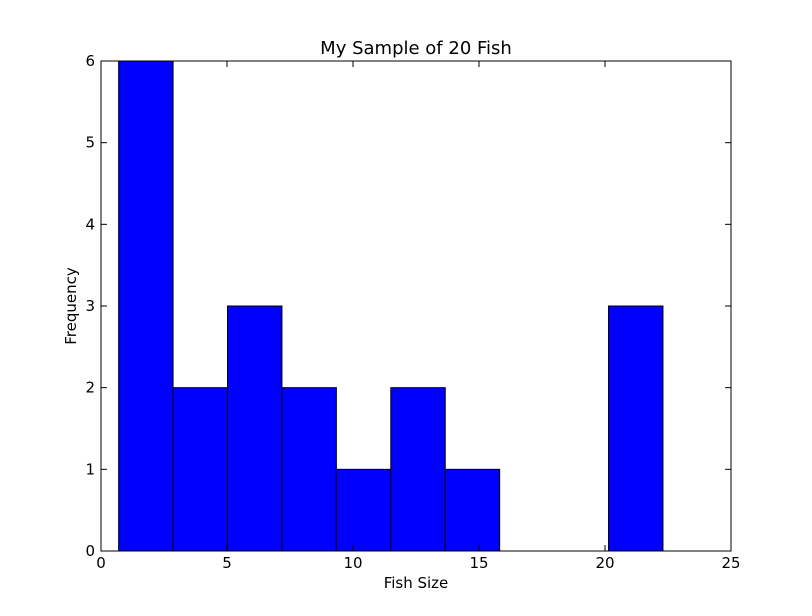 The height and width of the screenshot is (616, 812). I want to click on y-tick-label: 5, so click(90, 143).